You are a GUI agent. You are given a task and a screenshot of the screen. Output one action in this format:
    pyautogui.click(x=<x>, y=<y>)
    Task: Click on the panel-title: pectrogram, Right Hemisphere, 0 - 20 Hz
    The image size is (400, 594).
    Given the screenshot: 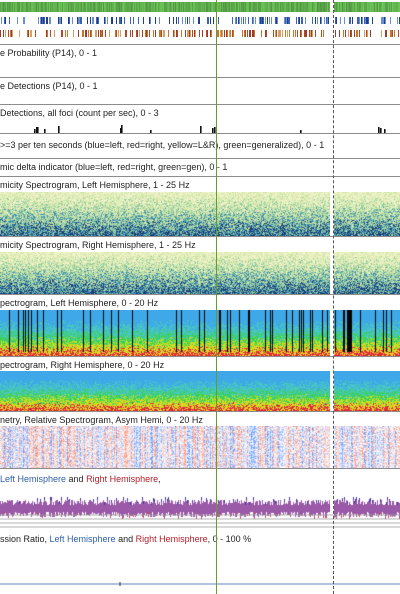 What is the action you would take?
    pyautogui.click(x=82, y=365)
    